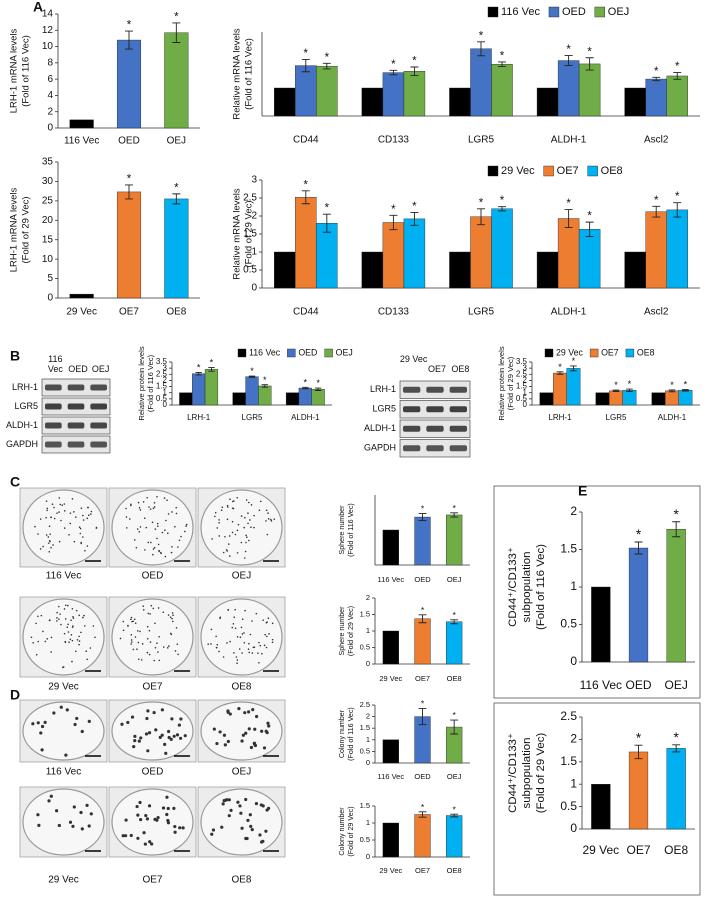  What do you see at coordinates (422, 678) in the screenshot?
I see `x-tick-label: OE7` at bounding box center [422, 678].